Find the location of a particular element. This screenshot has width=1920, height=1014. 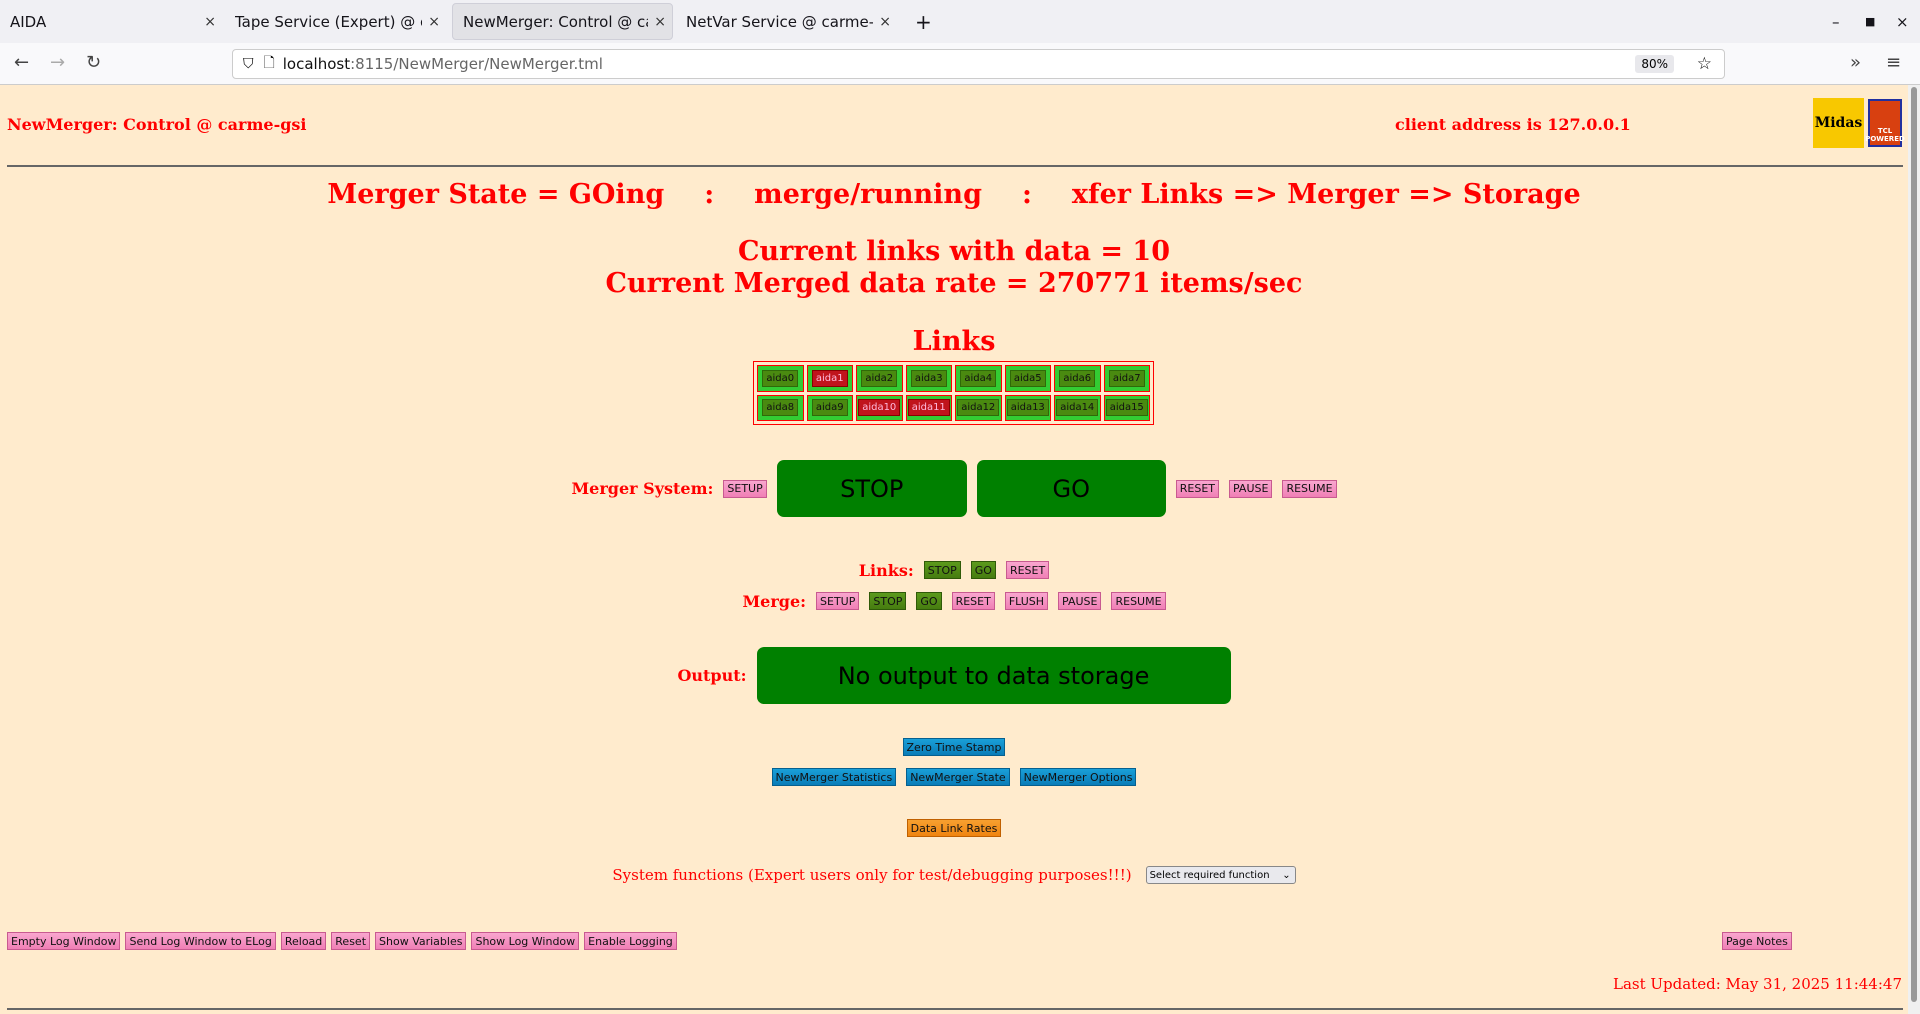

newmerger-state-button: NewMerger State is located at coordinates (958, 777).